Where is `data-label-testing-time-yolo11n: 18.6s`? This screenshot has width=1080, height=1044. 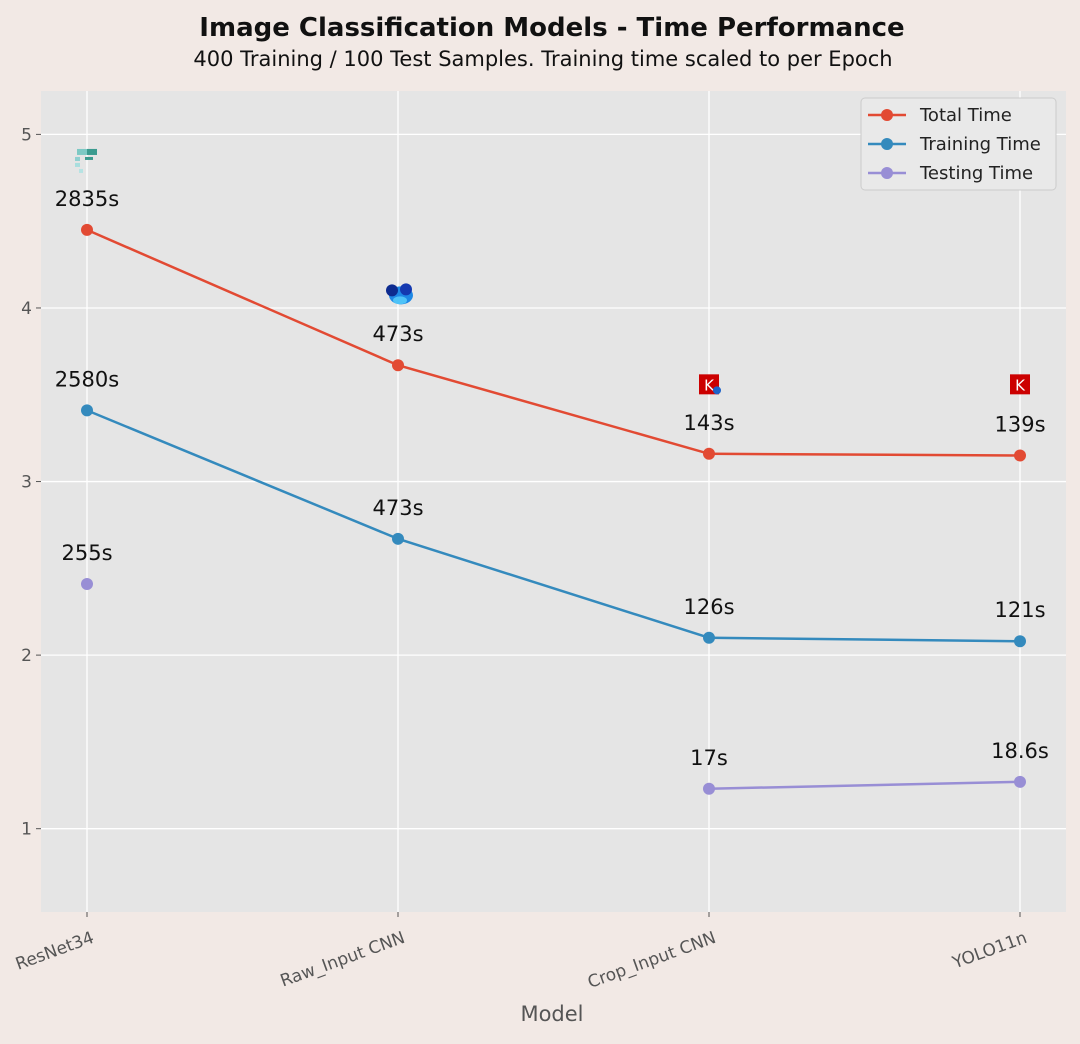
data-label-testing-time-yolo11n: 18.6s is located at coordinates (1020, 751).